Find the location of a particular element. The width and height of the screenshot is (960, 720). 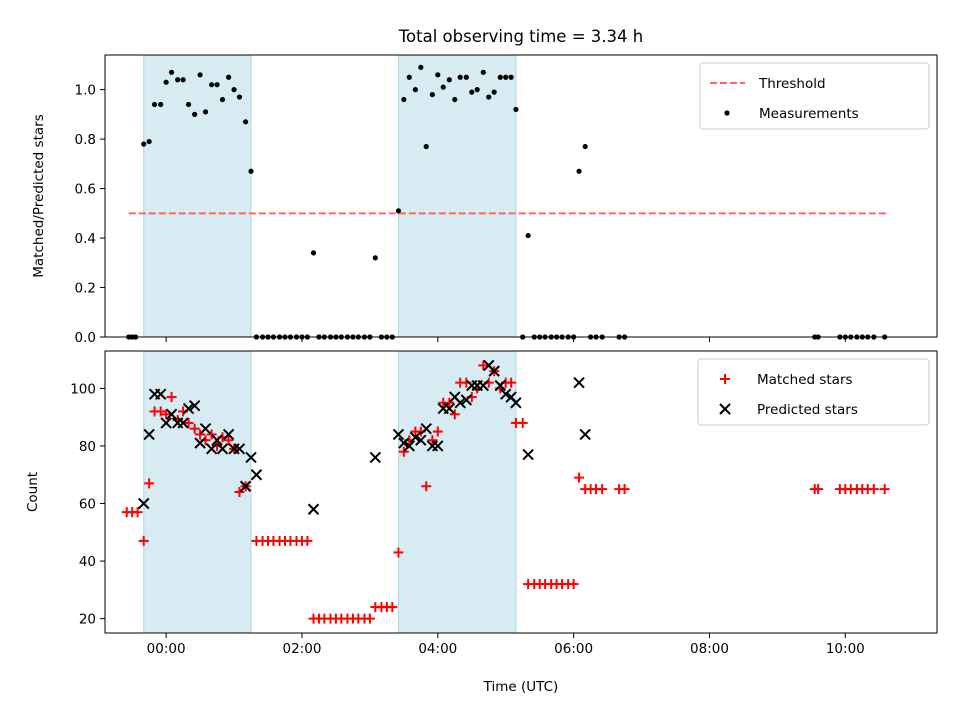

legend-measurements-label: Measurements is located at coordinates (809, 114).